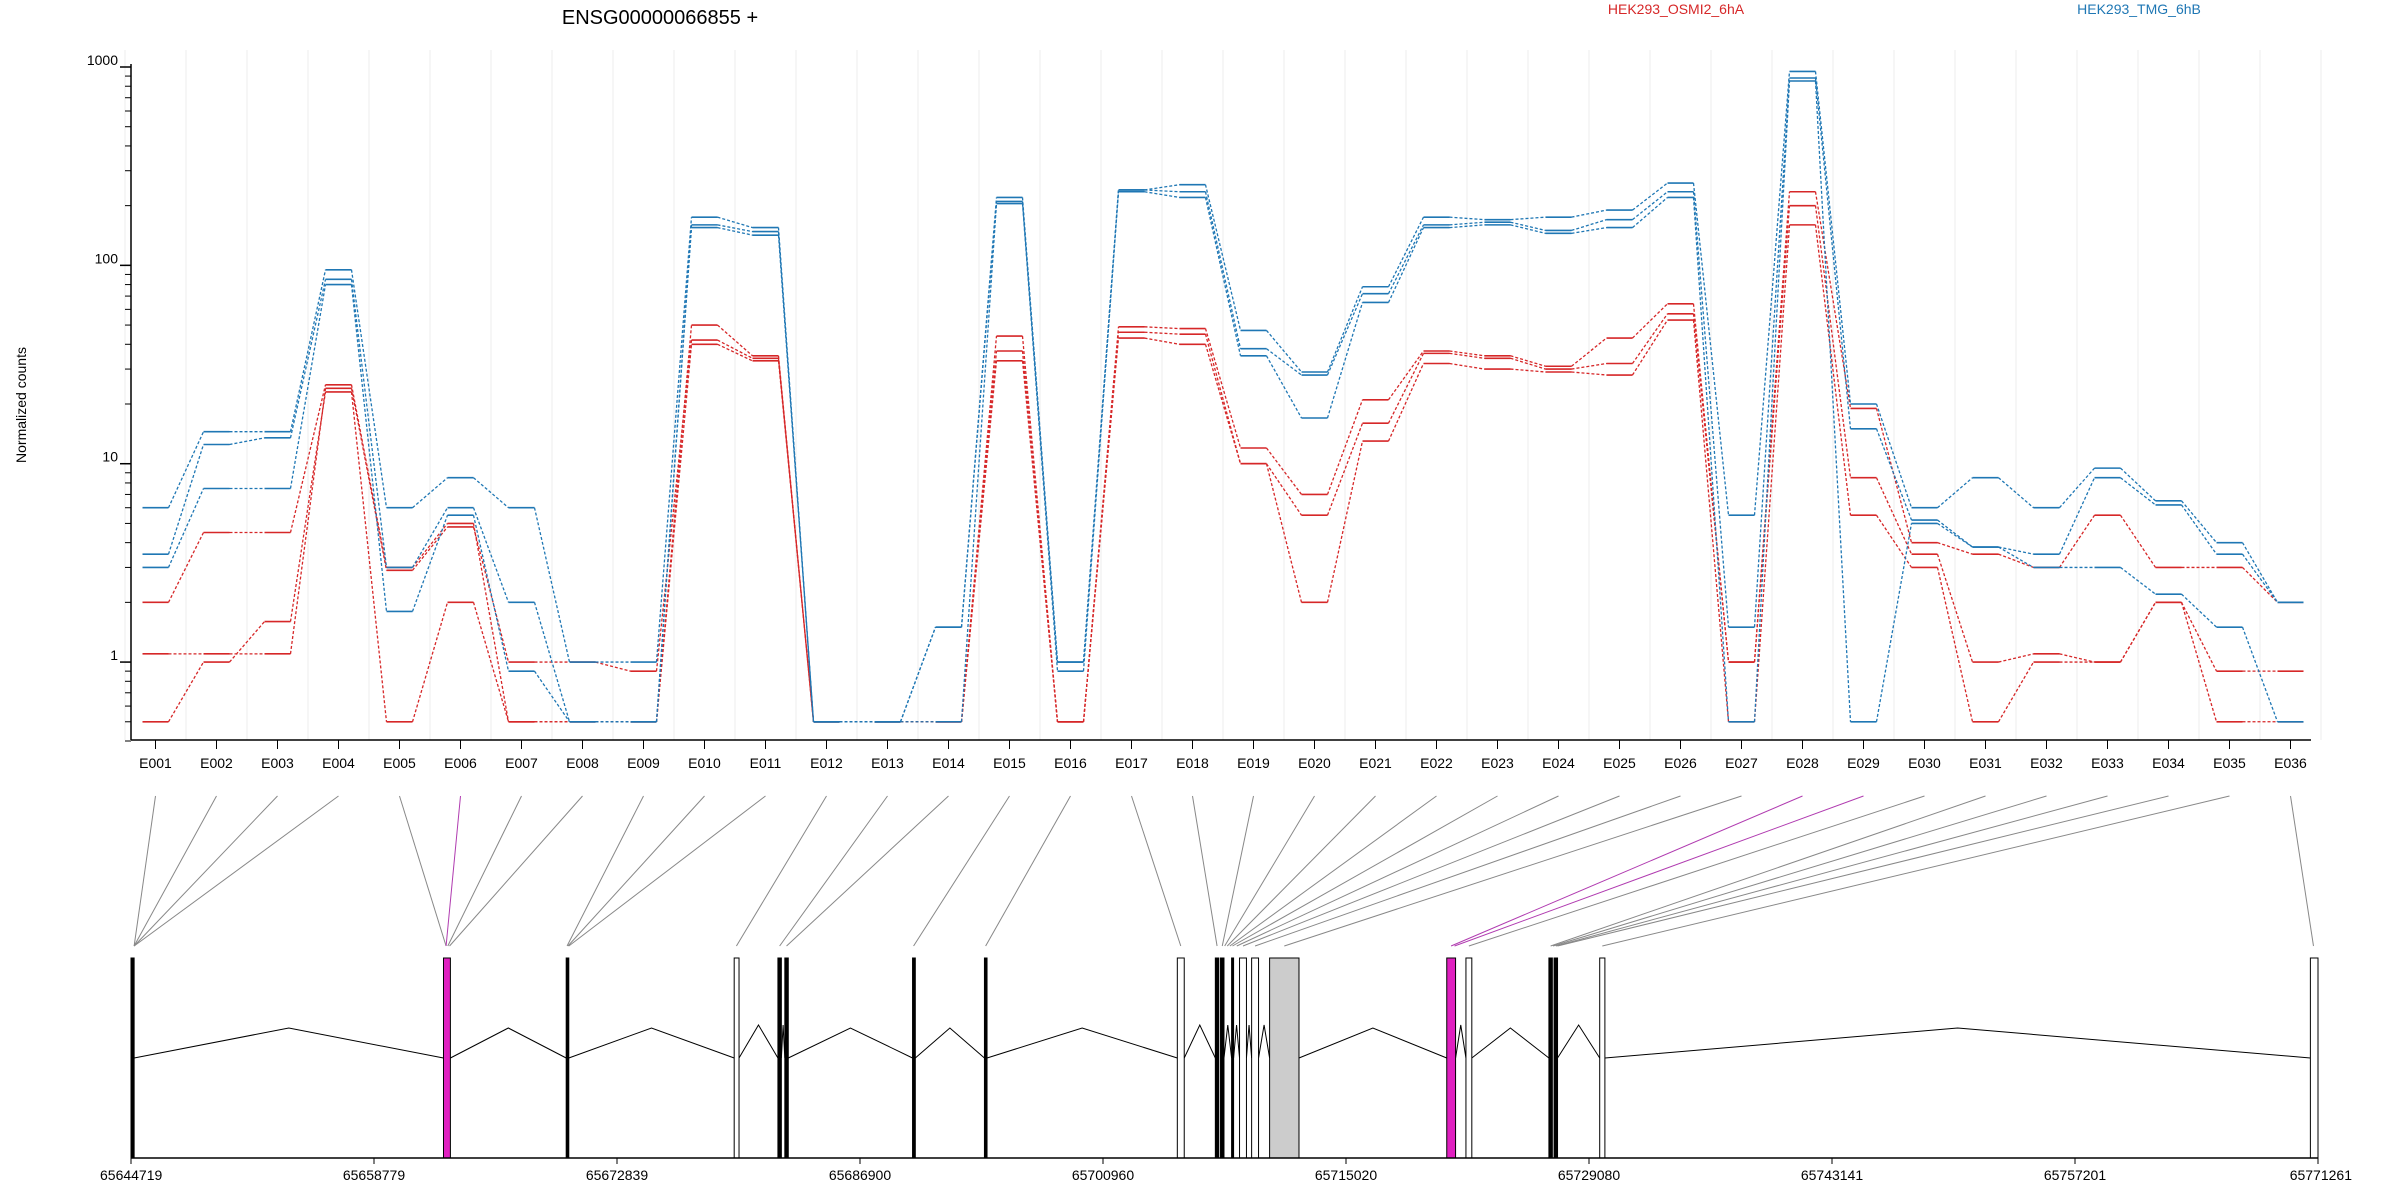 The height and width of the screenshot is (1200, 2400). Describe the element at coordinates (110, 457) in the screenshot. I see `y-tick-label: 10` at that location.